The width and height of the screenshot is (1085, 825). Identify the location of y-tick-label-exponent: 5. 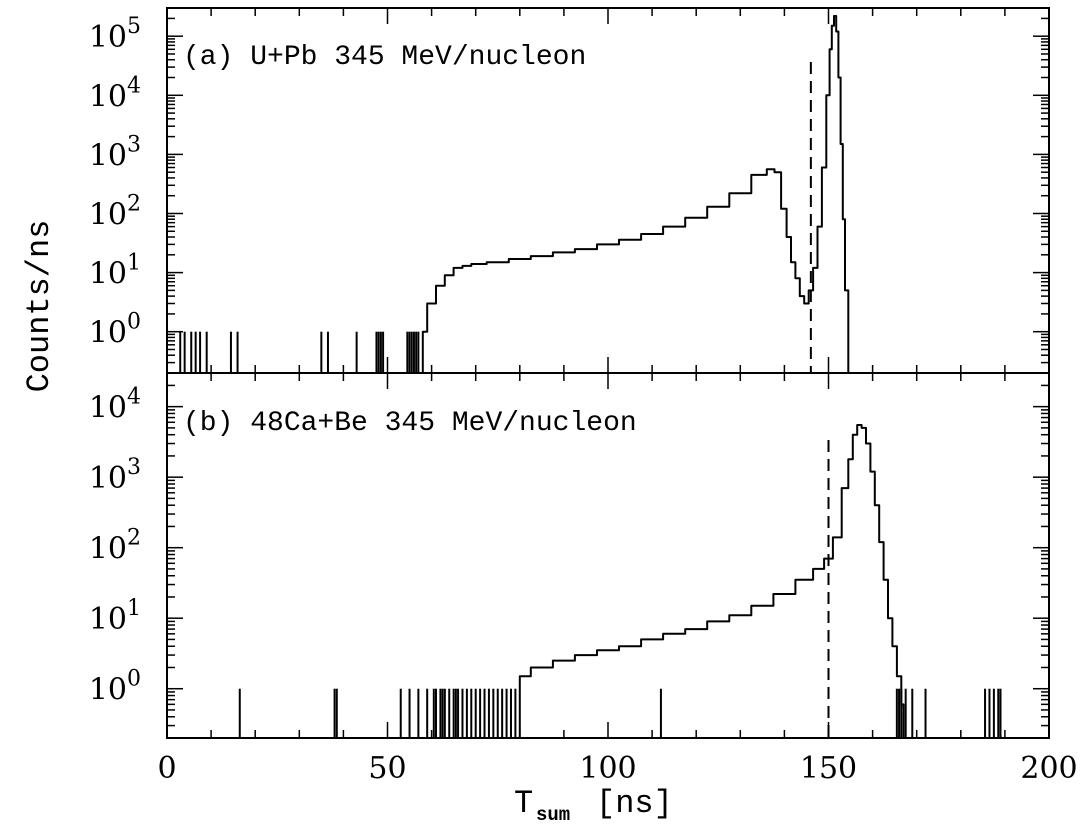
(134, 26).